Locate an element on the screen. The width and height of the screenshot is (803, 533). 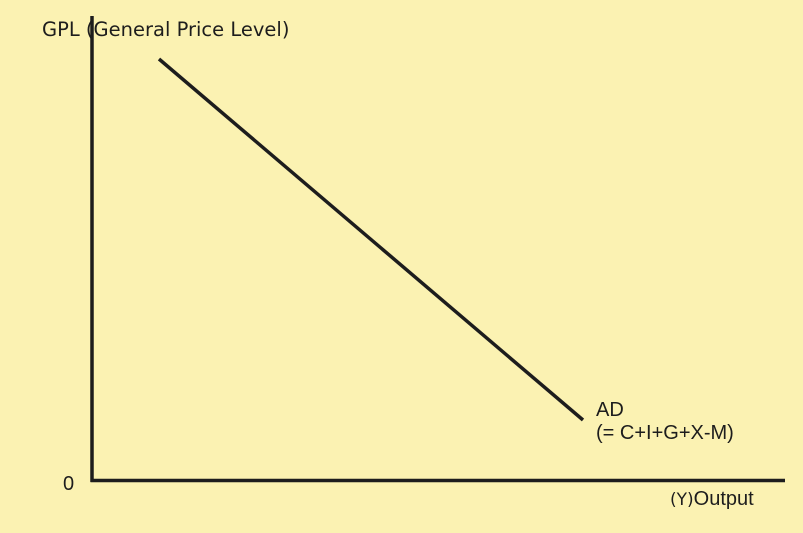
curve-equation: (= C+I+G+X-M) is located at coordinates (665, 433).